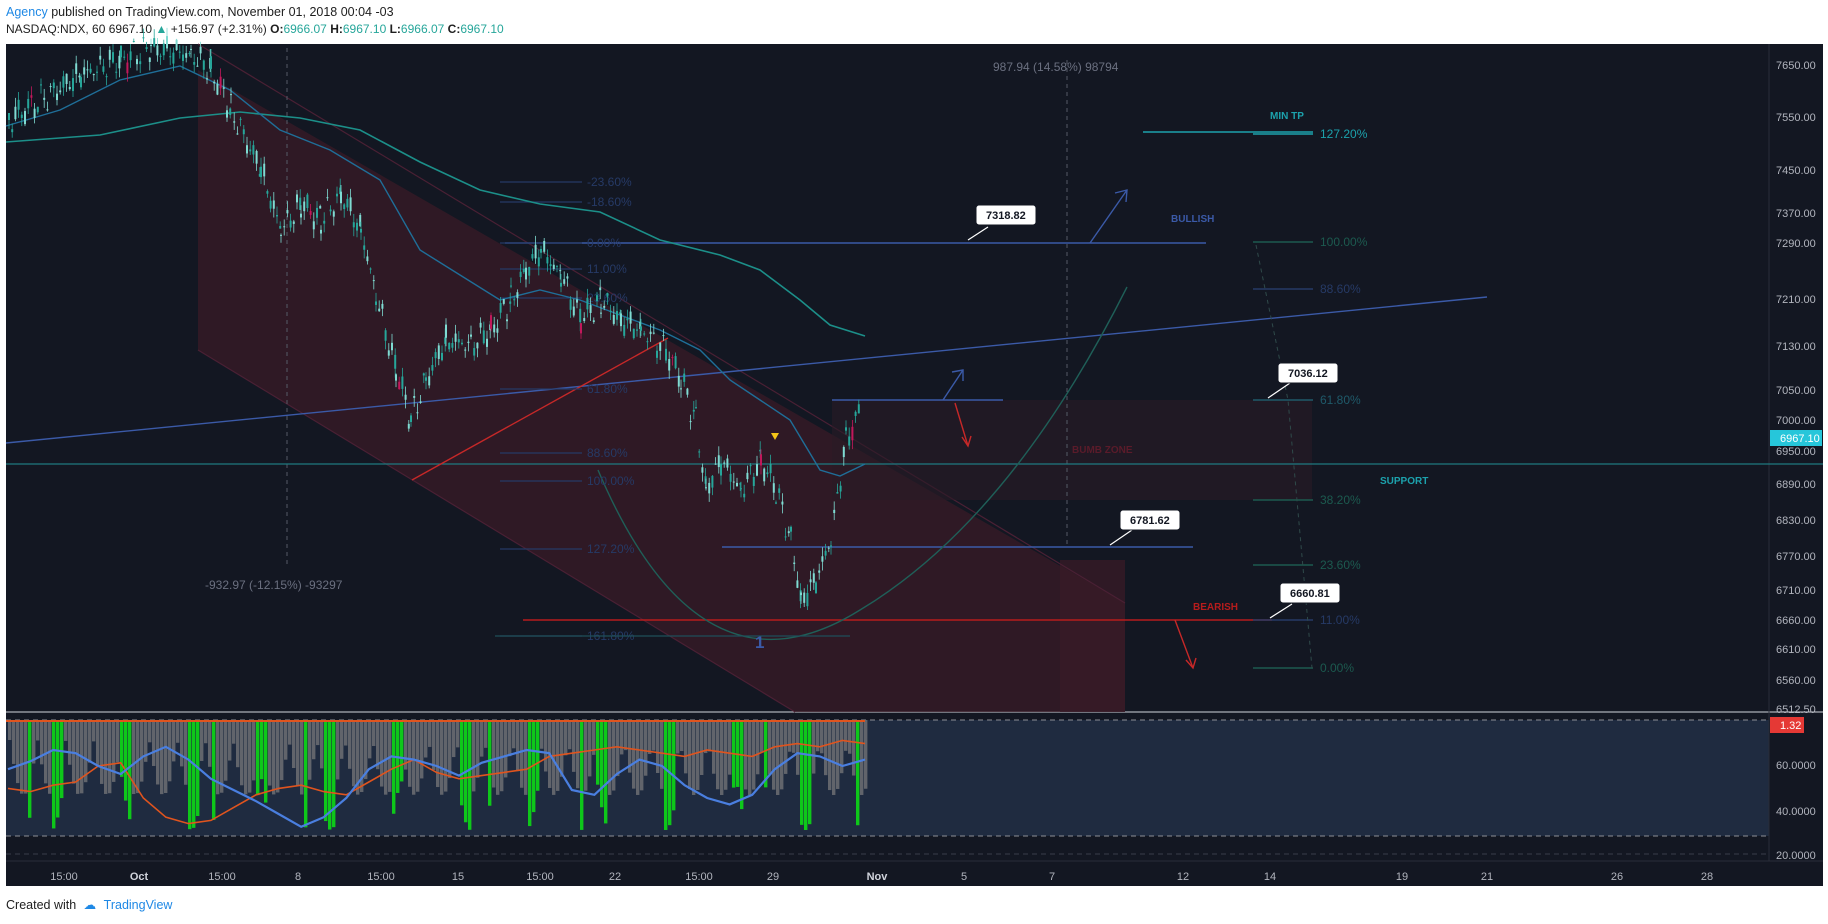 This screenshot has width=1828, height=924. What do you see at coordinates (1308, 374) in the screenshot?
I see `callout-7036-text: 7036.12` at bounding box center [1308, 374].